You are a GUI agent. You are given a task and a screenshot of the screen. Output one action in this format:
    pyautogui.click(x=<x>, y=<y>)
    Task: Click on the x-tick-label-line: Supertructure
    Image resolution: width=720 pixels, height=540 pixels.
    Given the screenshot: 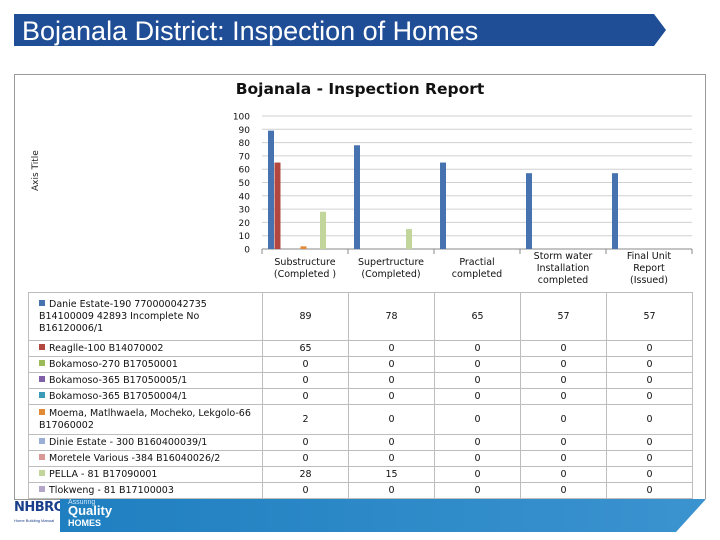 What is the action you would take?
    pyautogui.click(x=391, y=262)
    